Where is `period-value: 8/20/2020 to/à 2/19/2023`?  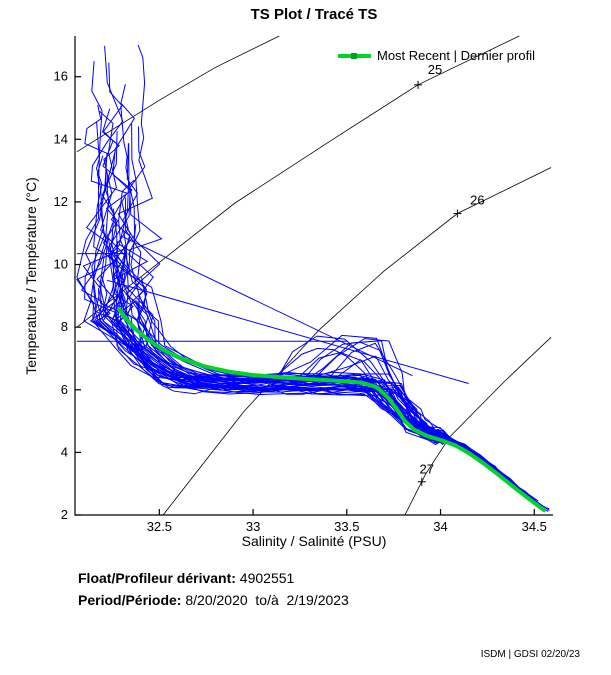 period-value: 8/20/2020 to/à 2/19/2023 is located at coordinates (265, 600).